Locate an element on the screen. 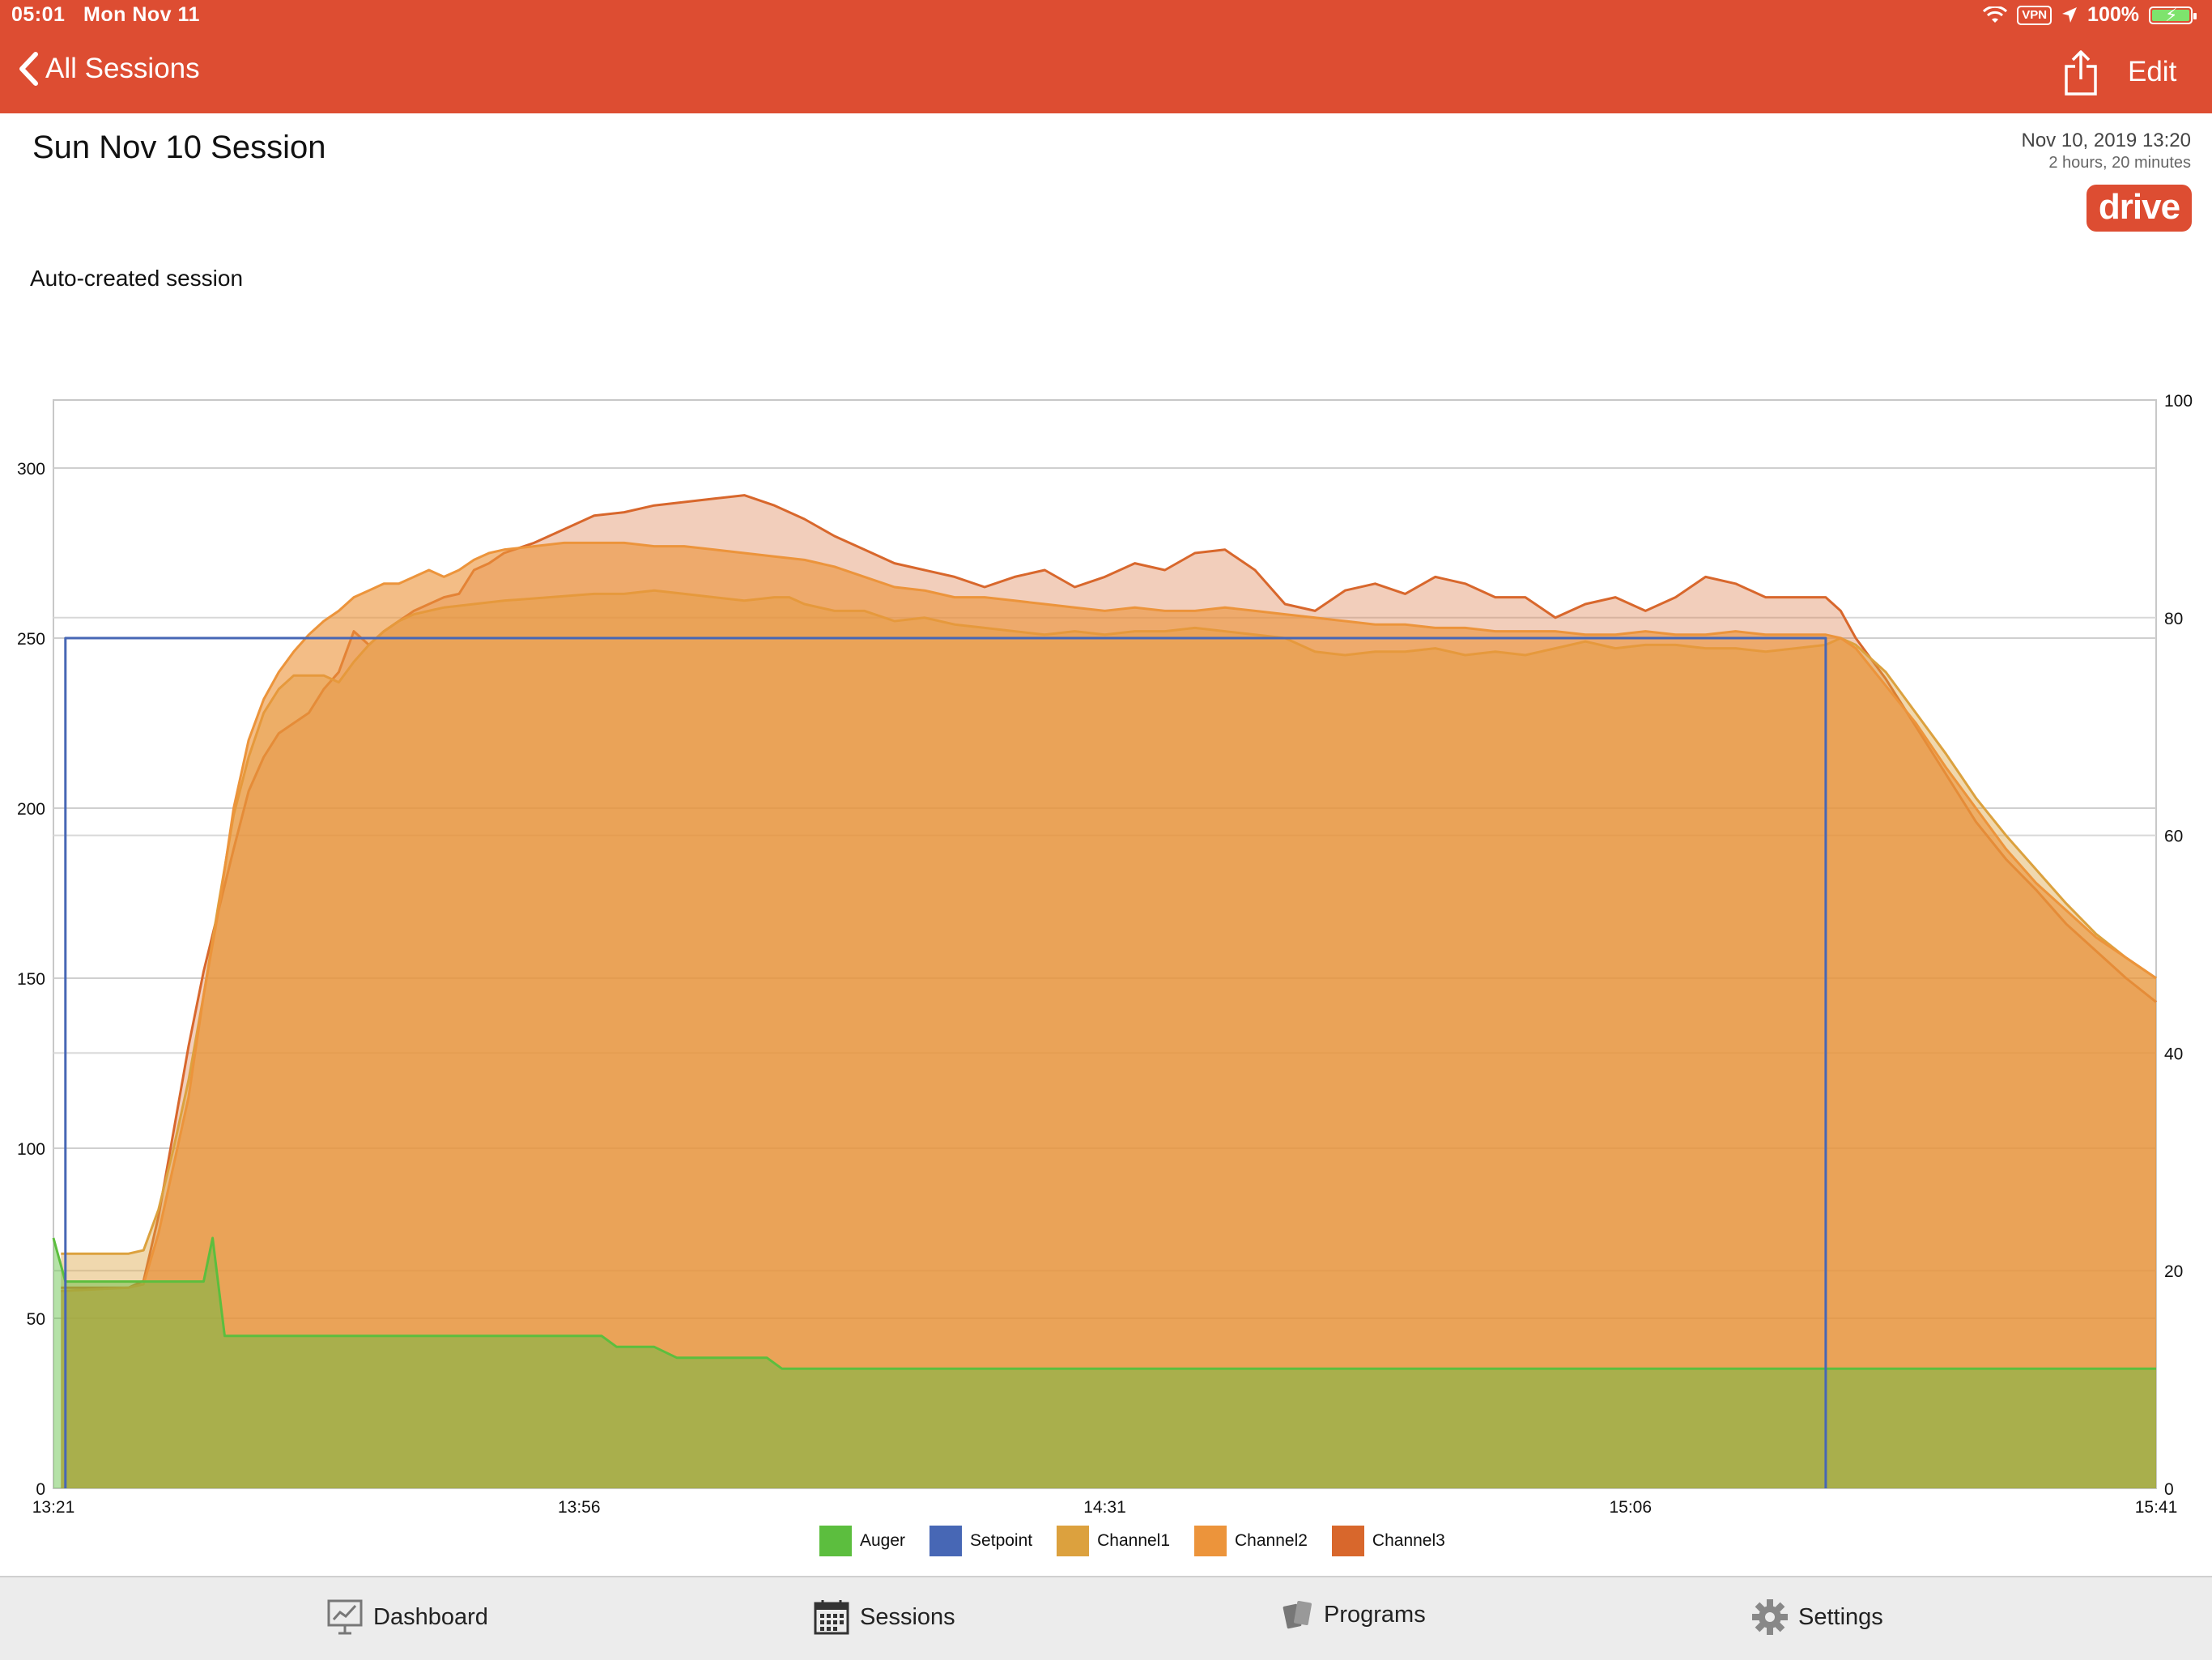 The width and height of the screenshot is (2212, 1660). legend-item-channel3: Channel3 is located at coordinates (1388, 1541).